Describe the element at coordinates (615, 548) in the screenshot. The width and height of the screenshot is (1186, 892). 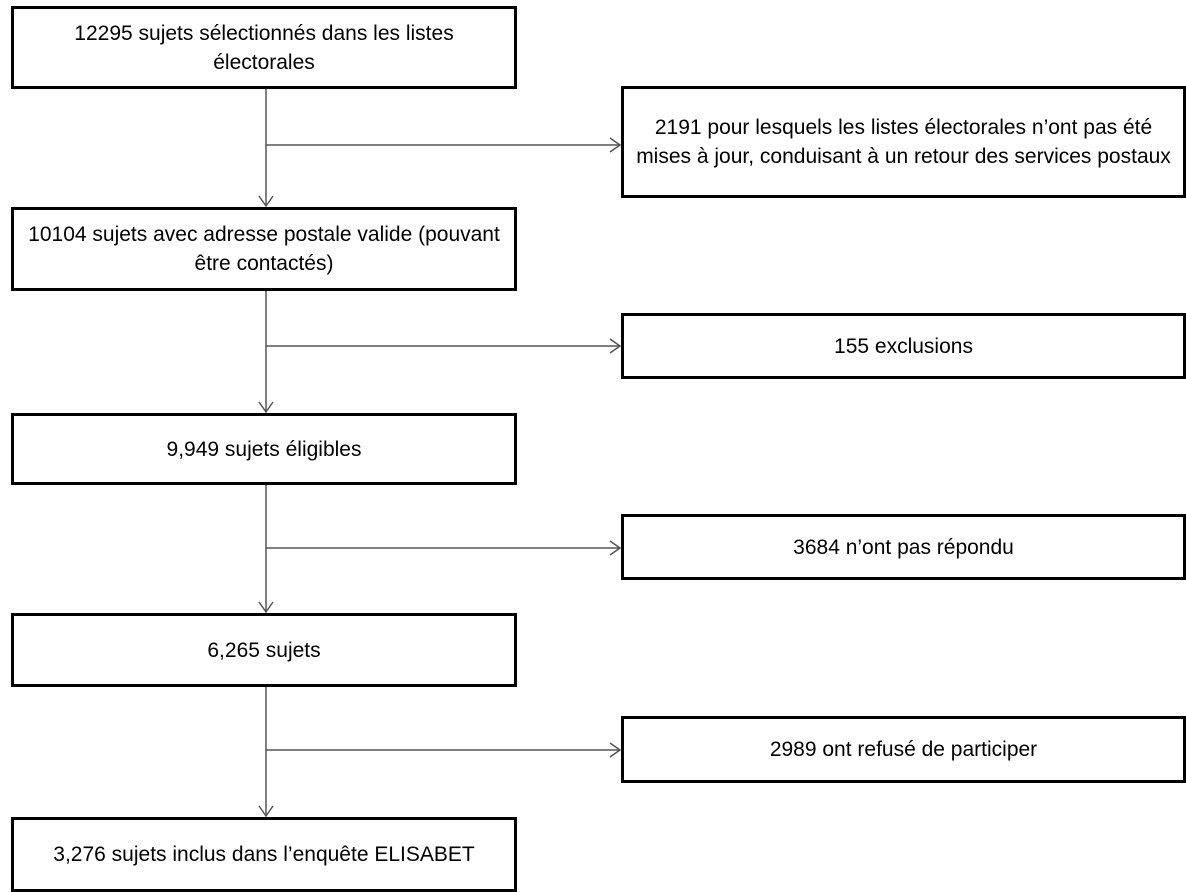
I see `arrowhead-no-response` at that location.